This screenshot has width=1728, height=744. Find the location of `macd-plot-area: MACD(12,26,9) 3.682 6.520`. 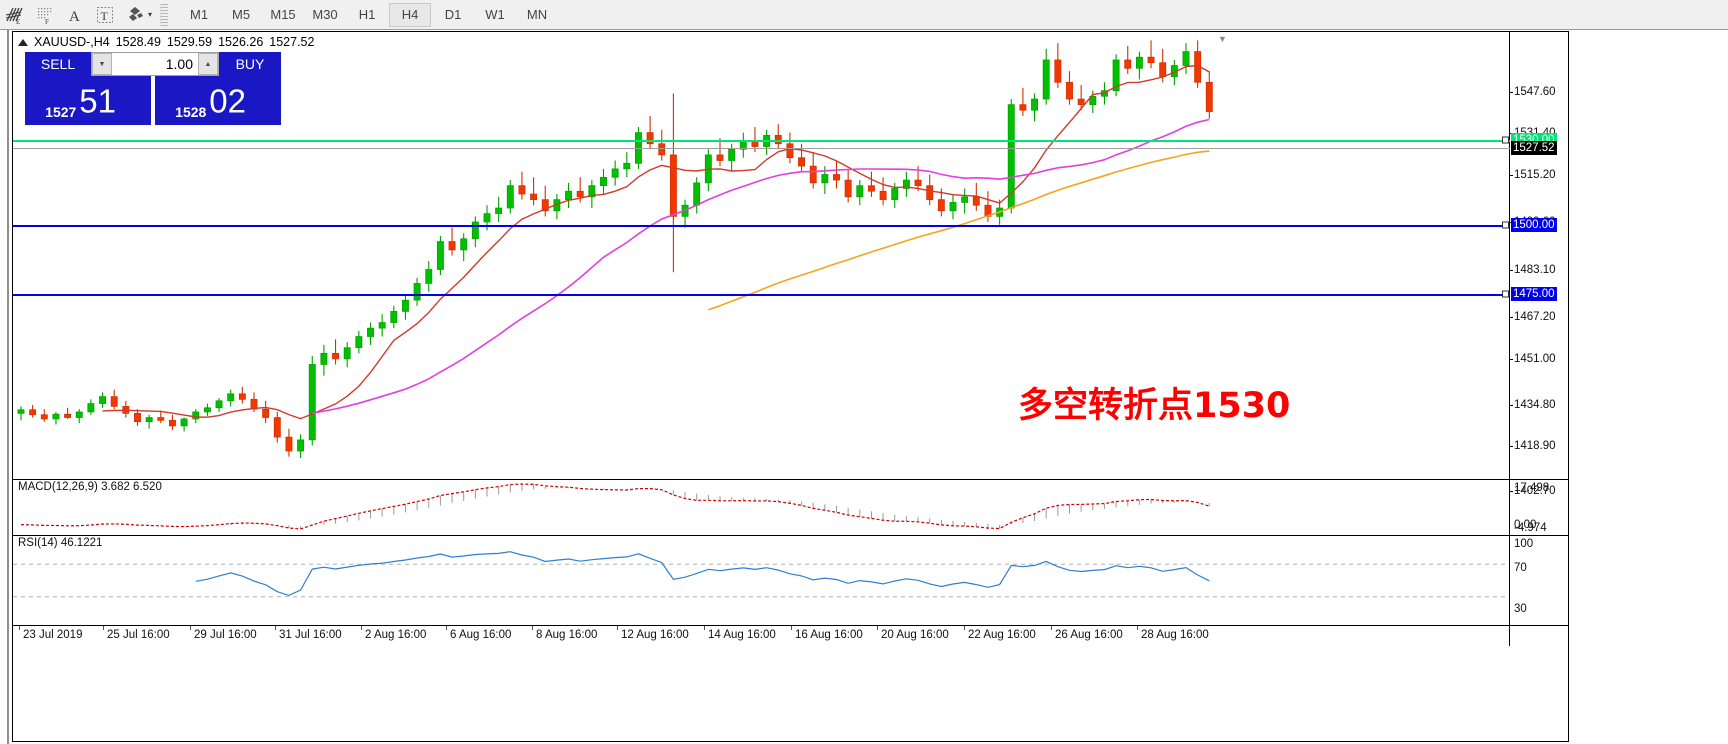

macd-plot-area: MACD(12,26,9) 3.682 6.520 is located at coordinates (761, 507).